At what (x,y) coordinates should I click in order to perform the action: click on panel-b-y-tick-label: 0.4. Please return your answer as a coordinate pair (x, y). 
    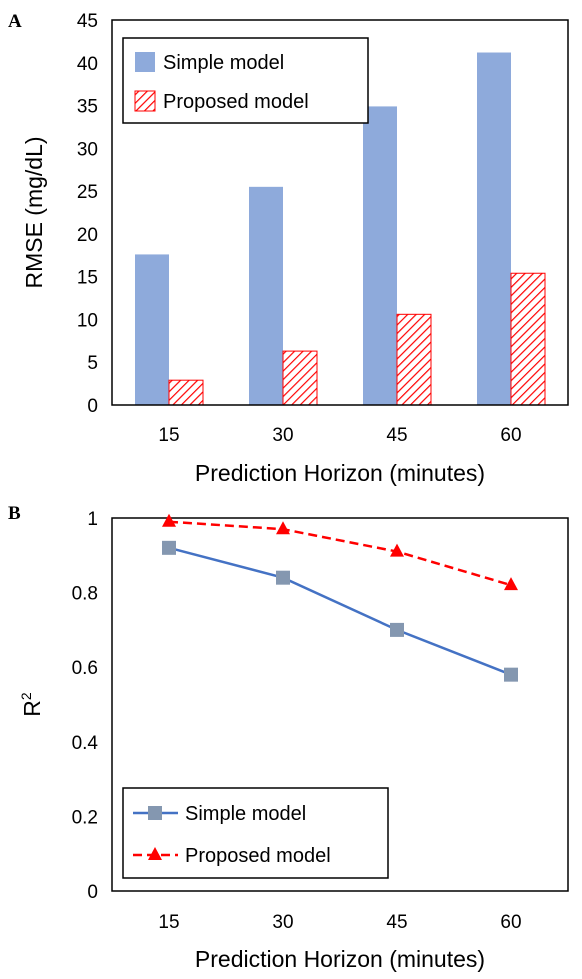
    Looking at the image, I should click on (85, 743).